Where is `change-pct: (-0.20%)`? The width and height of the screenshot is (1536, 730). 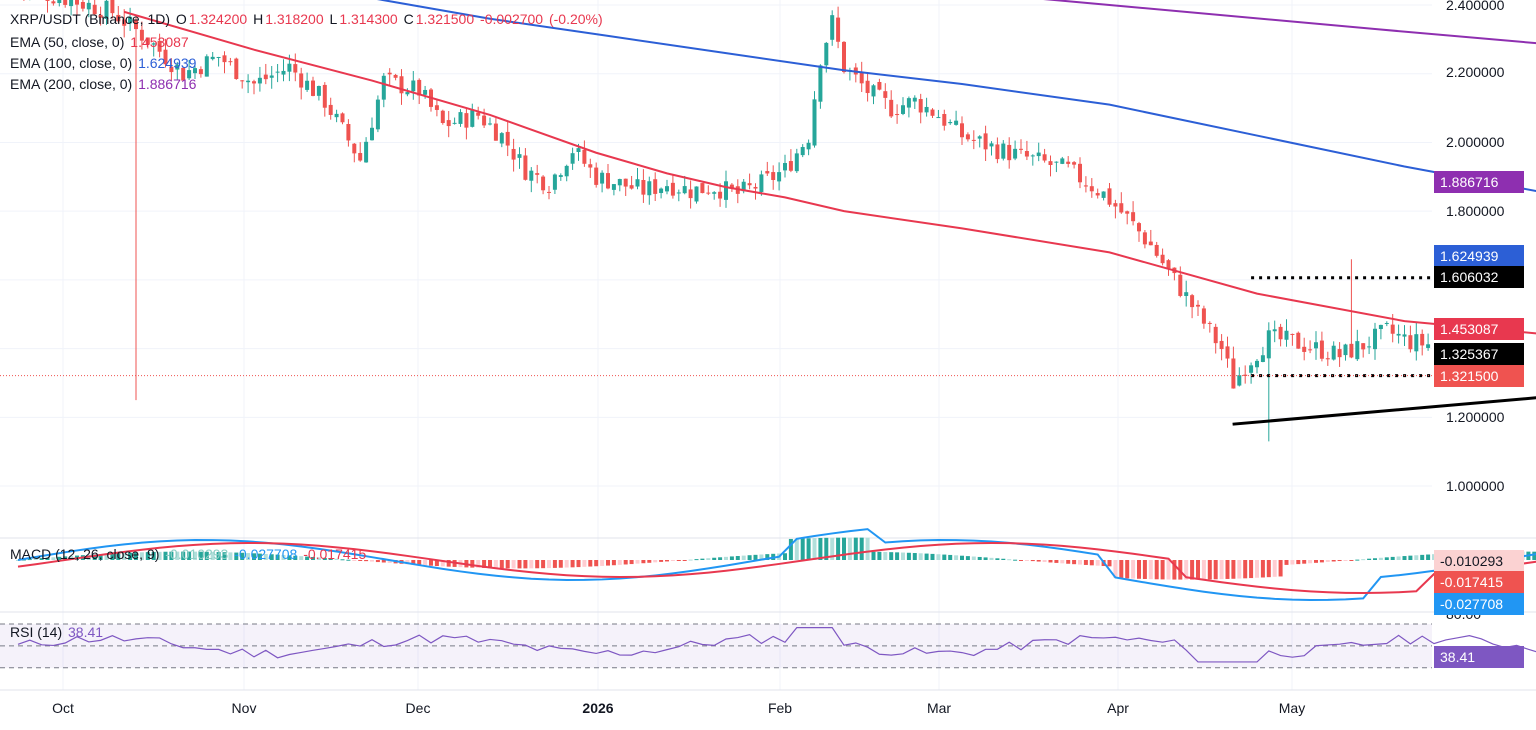 change-pct: (-0.20%) is located at coordinates (575, 19).